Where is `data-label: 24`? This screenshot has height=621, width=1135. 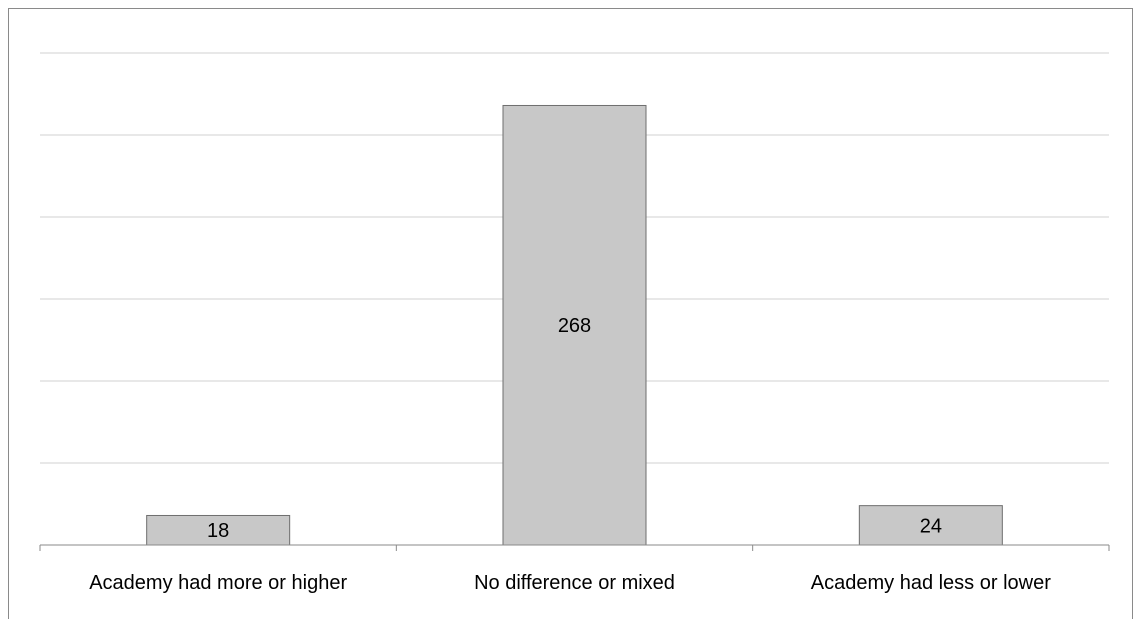 data-label: 24 is located at coordinates (931, 526).